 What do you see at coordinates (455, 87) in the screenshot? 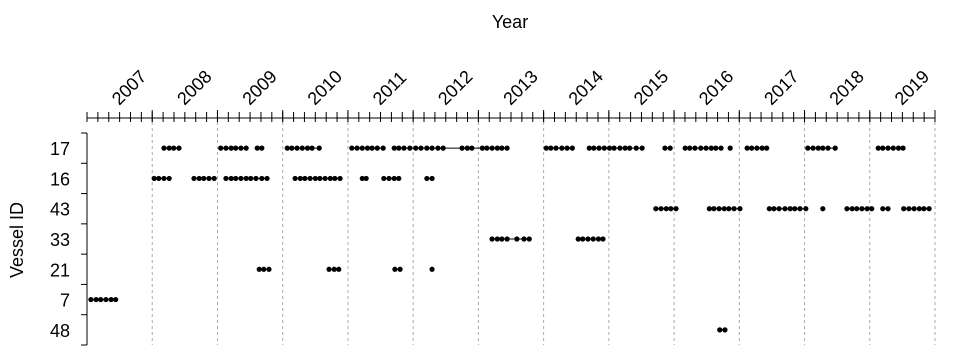
I see `x-tick-label: 2012` at bounding box center [455, 87].